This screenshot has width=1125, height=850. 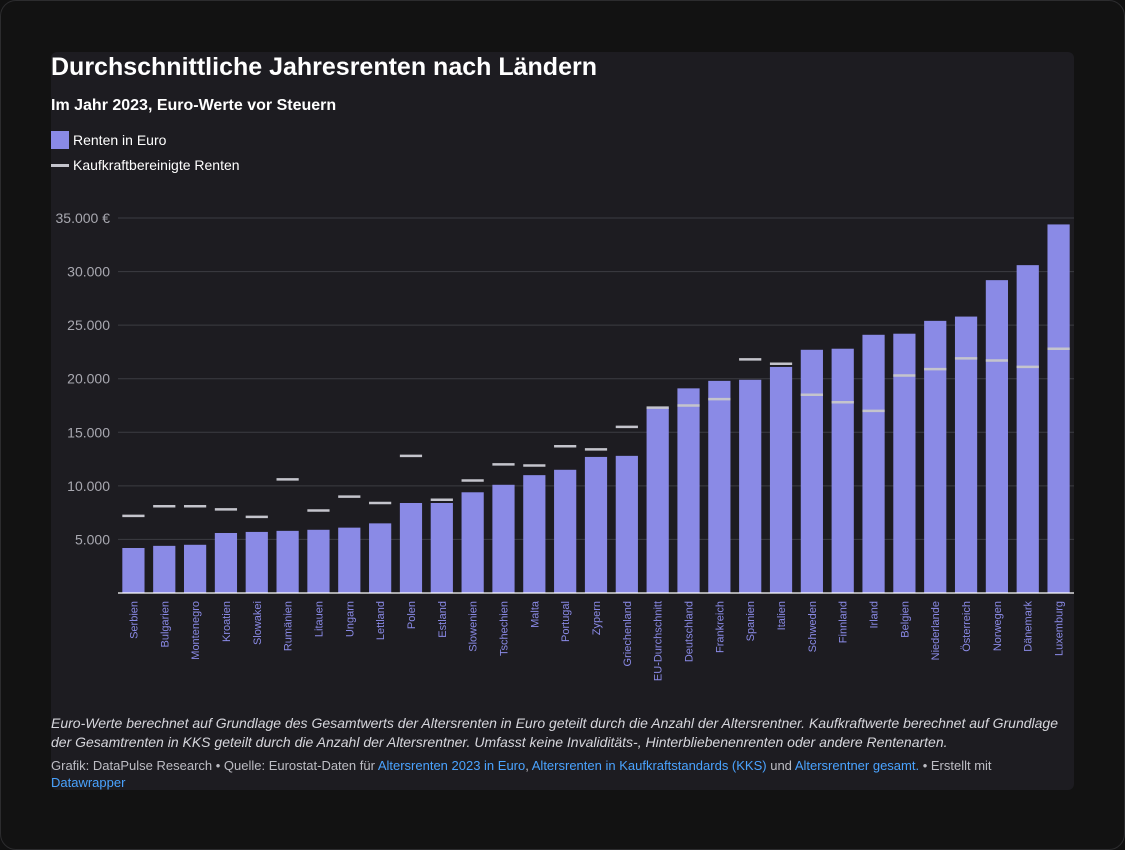 I want to click on x-tick-label: Estland, so click(x=443, y=619).